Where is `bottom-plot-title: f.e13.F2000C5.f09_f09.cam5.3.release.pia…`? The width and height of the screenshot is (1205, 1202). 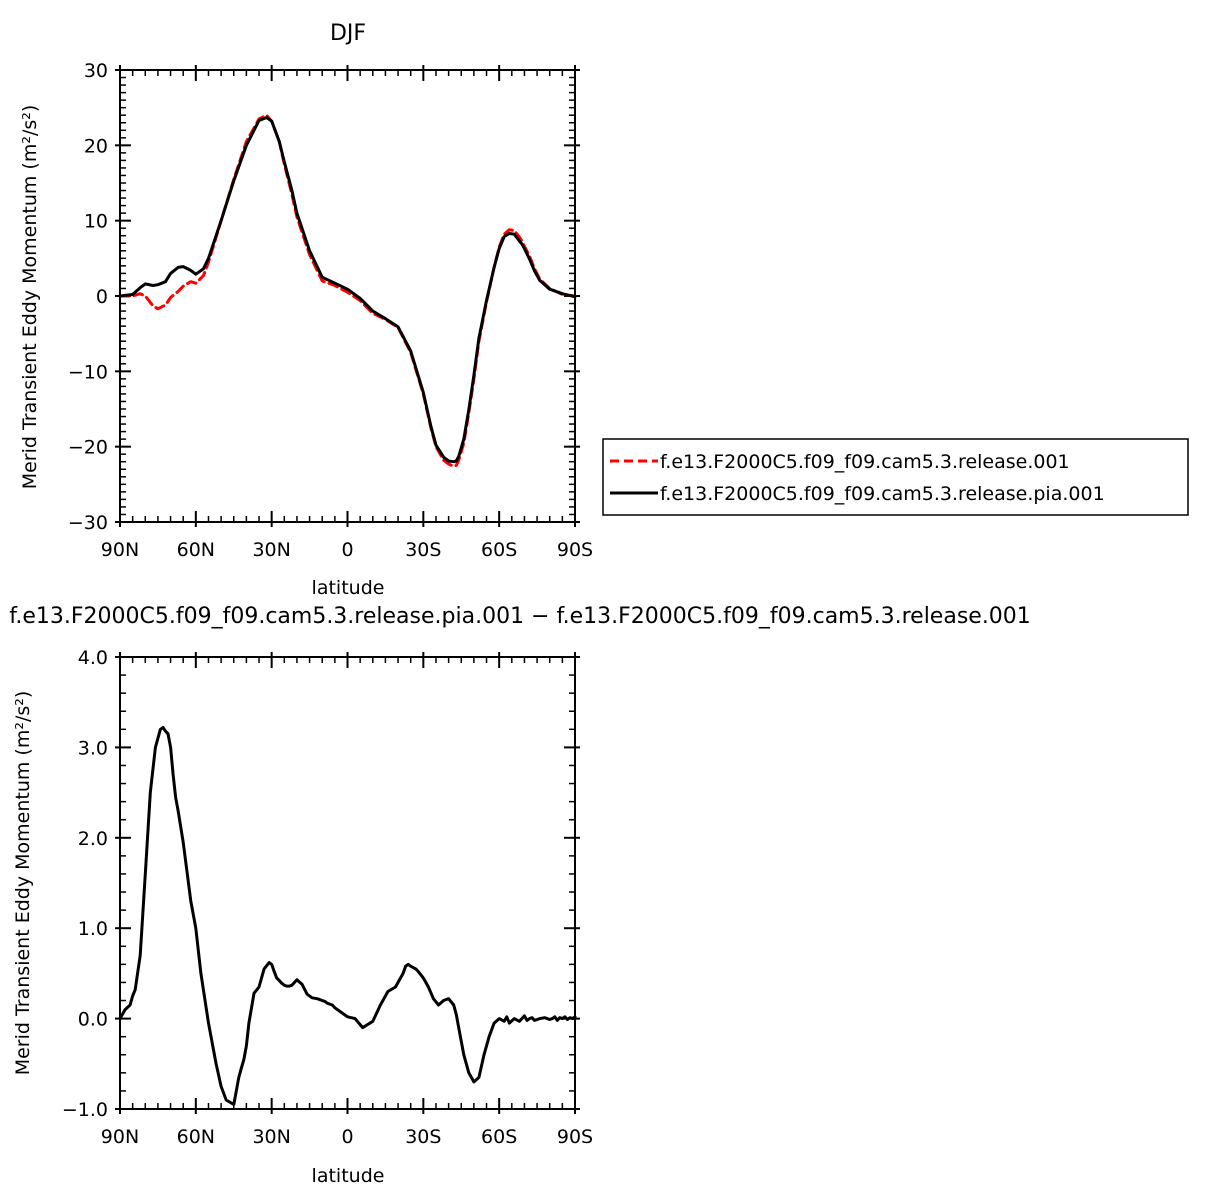 bottom-plot-title: f.e13.F2000C5.f09_f09.cam5.3.release.pia… is located at coordinates (520, 616).